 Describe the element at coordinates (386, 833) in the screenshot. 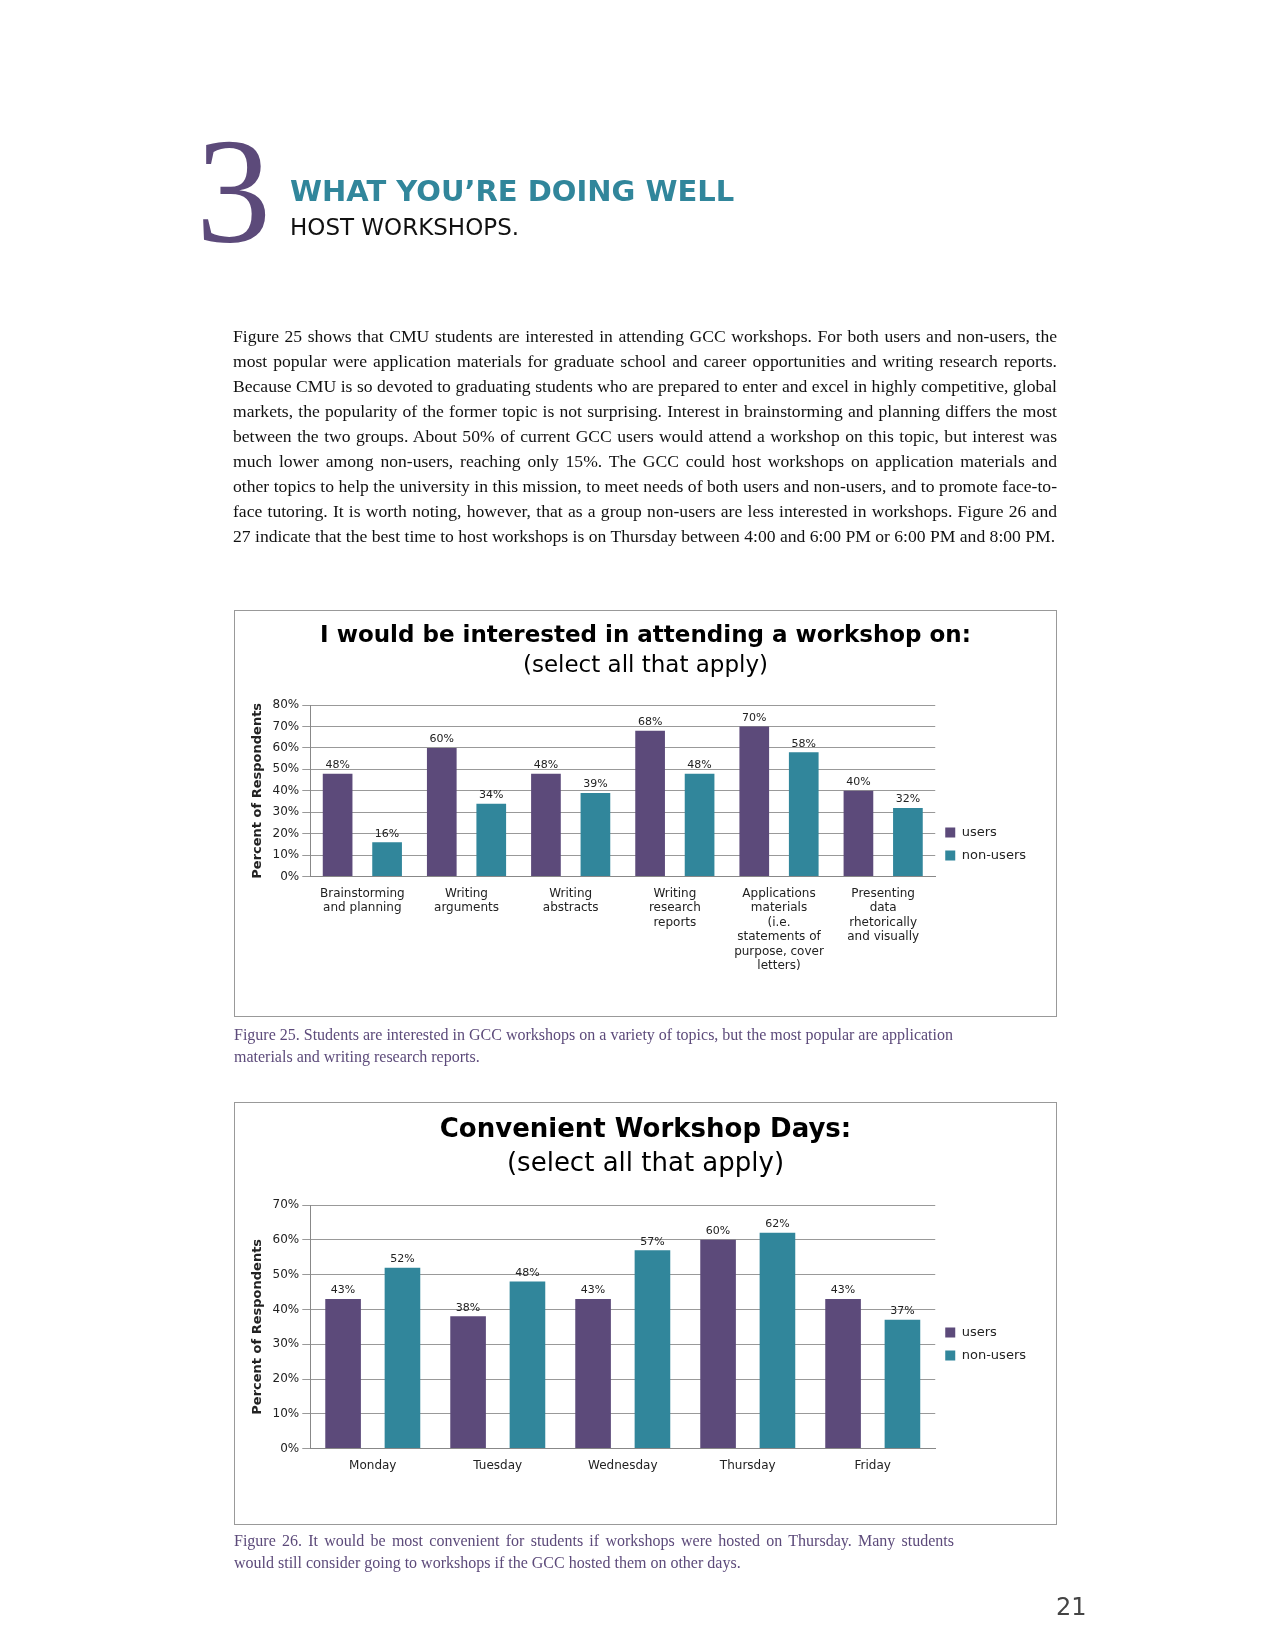

I see `data-label: 16%` at that location.